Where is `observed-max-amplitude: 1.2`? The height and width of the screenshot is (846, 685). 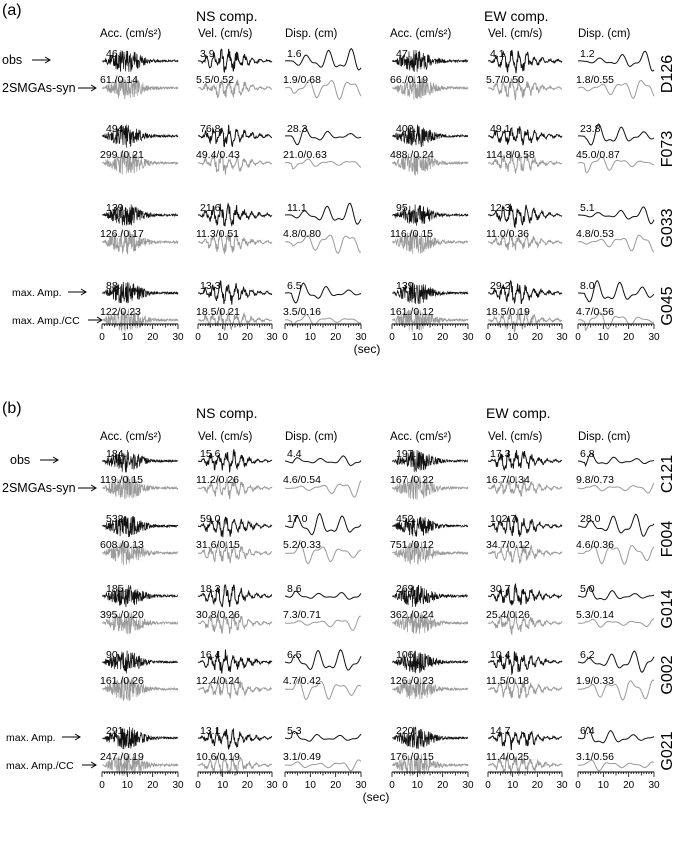 observed-max-amplitude: 1.2 is located at coordinates (587, 54).